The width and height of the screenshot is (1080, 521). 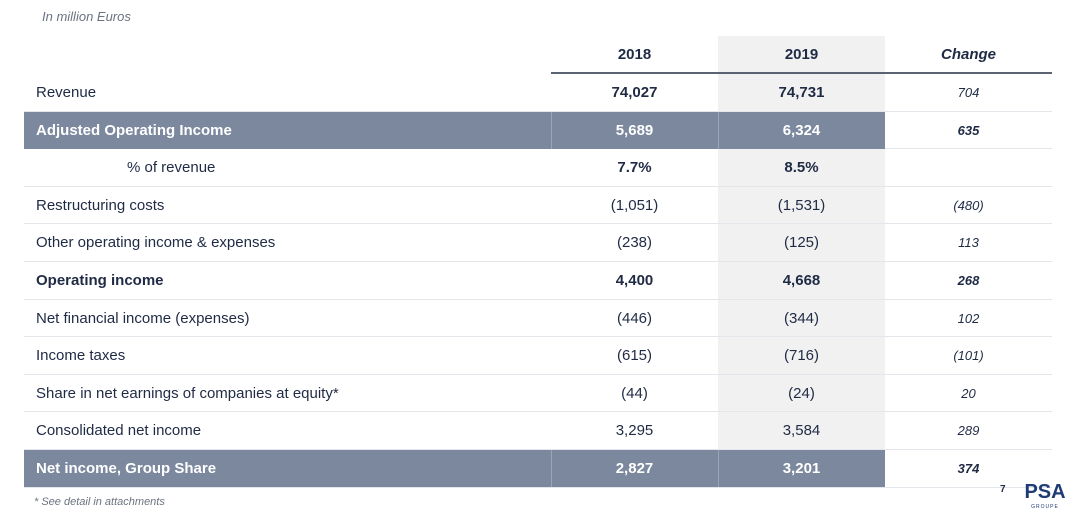 I want to click on logo-subtext: GROUPE, so click(x=1045, y=507).